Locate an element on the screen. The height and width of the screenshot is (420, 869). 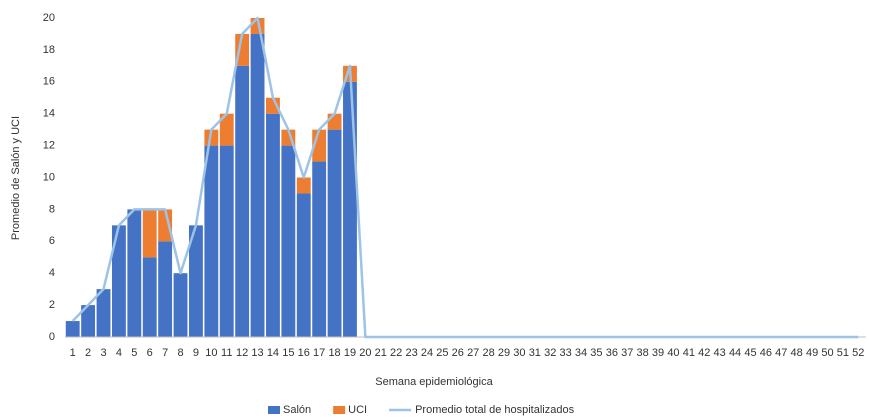
x-tick-label: 43 is located at coordinates (720, 353).